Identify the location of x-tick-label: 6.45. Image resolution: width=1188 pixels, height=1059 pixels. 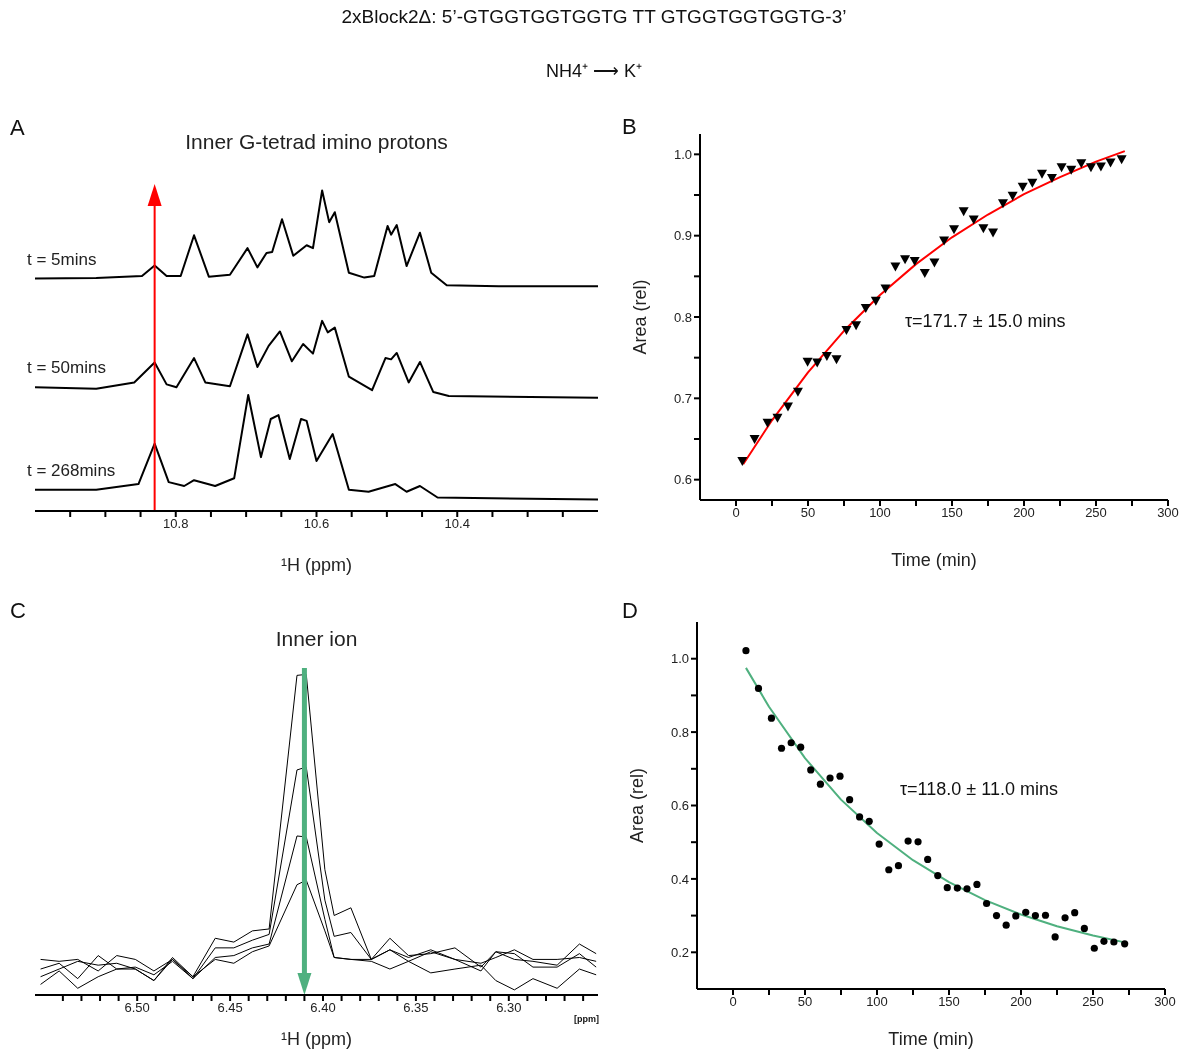
(230, 1008).